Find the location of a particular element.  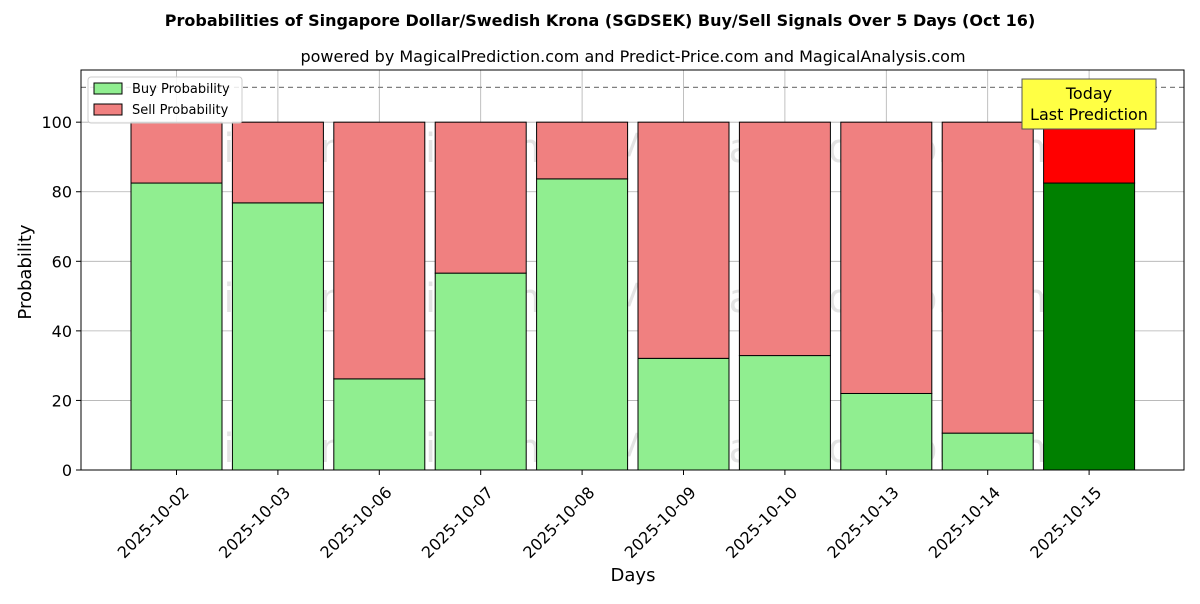

annotation-line-1: Today is located at coordinates (1088, 93).